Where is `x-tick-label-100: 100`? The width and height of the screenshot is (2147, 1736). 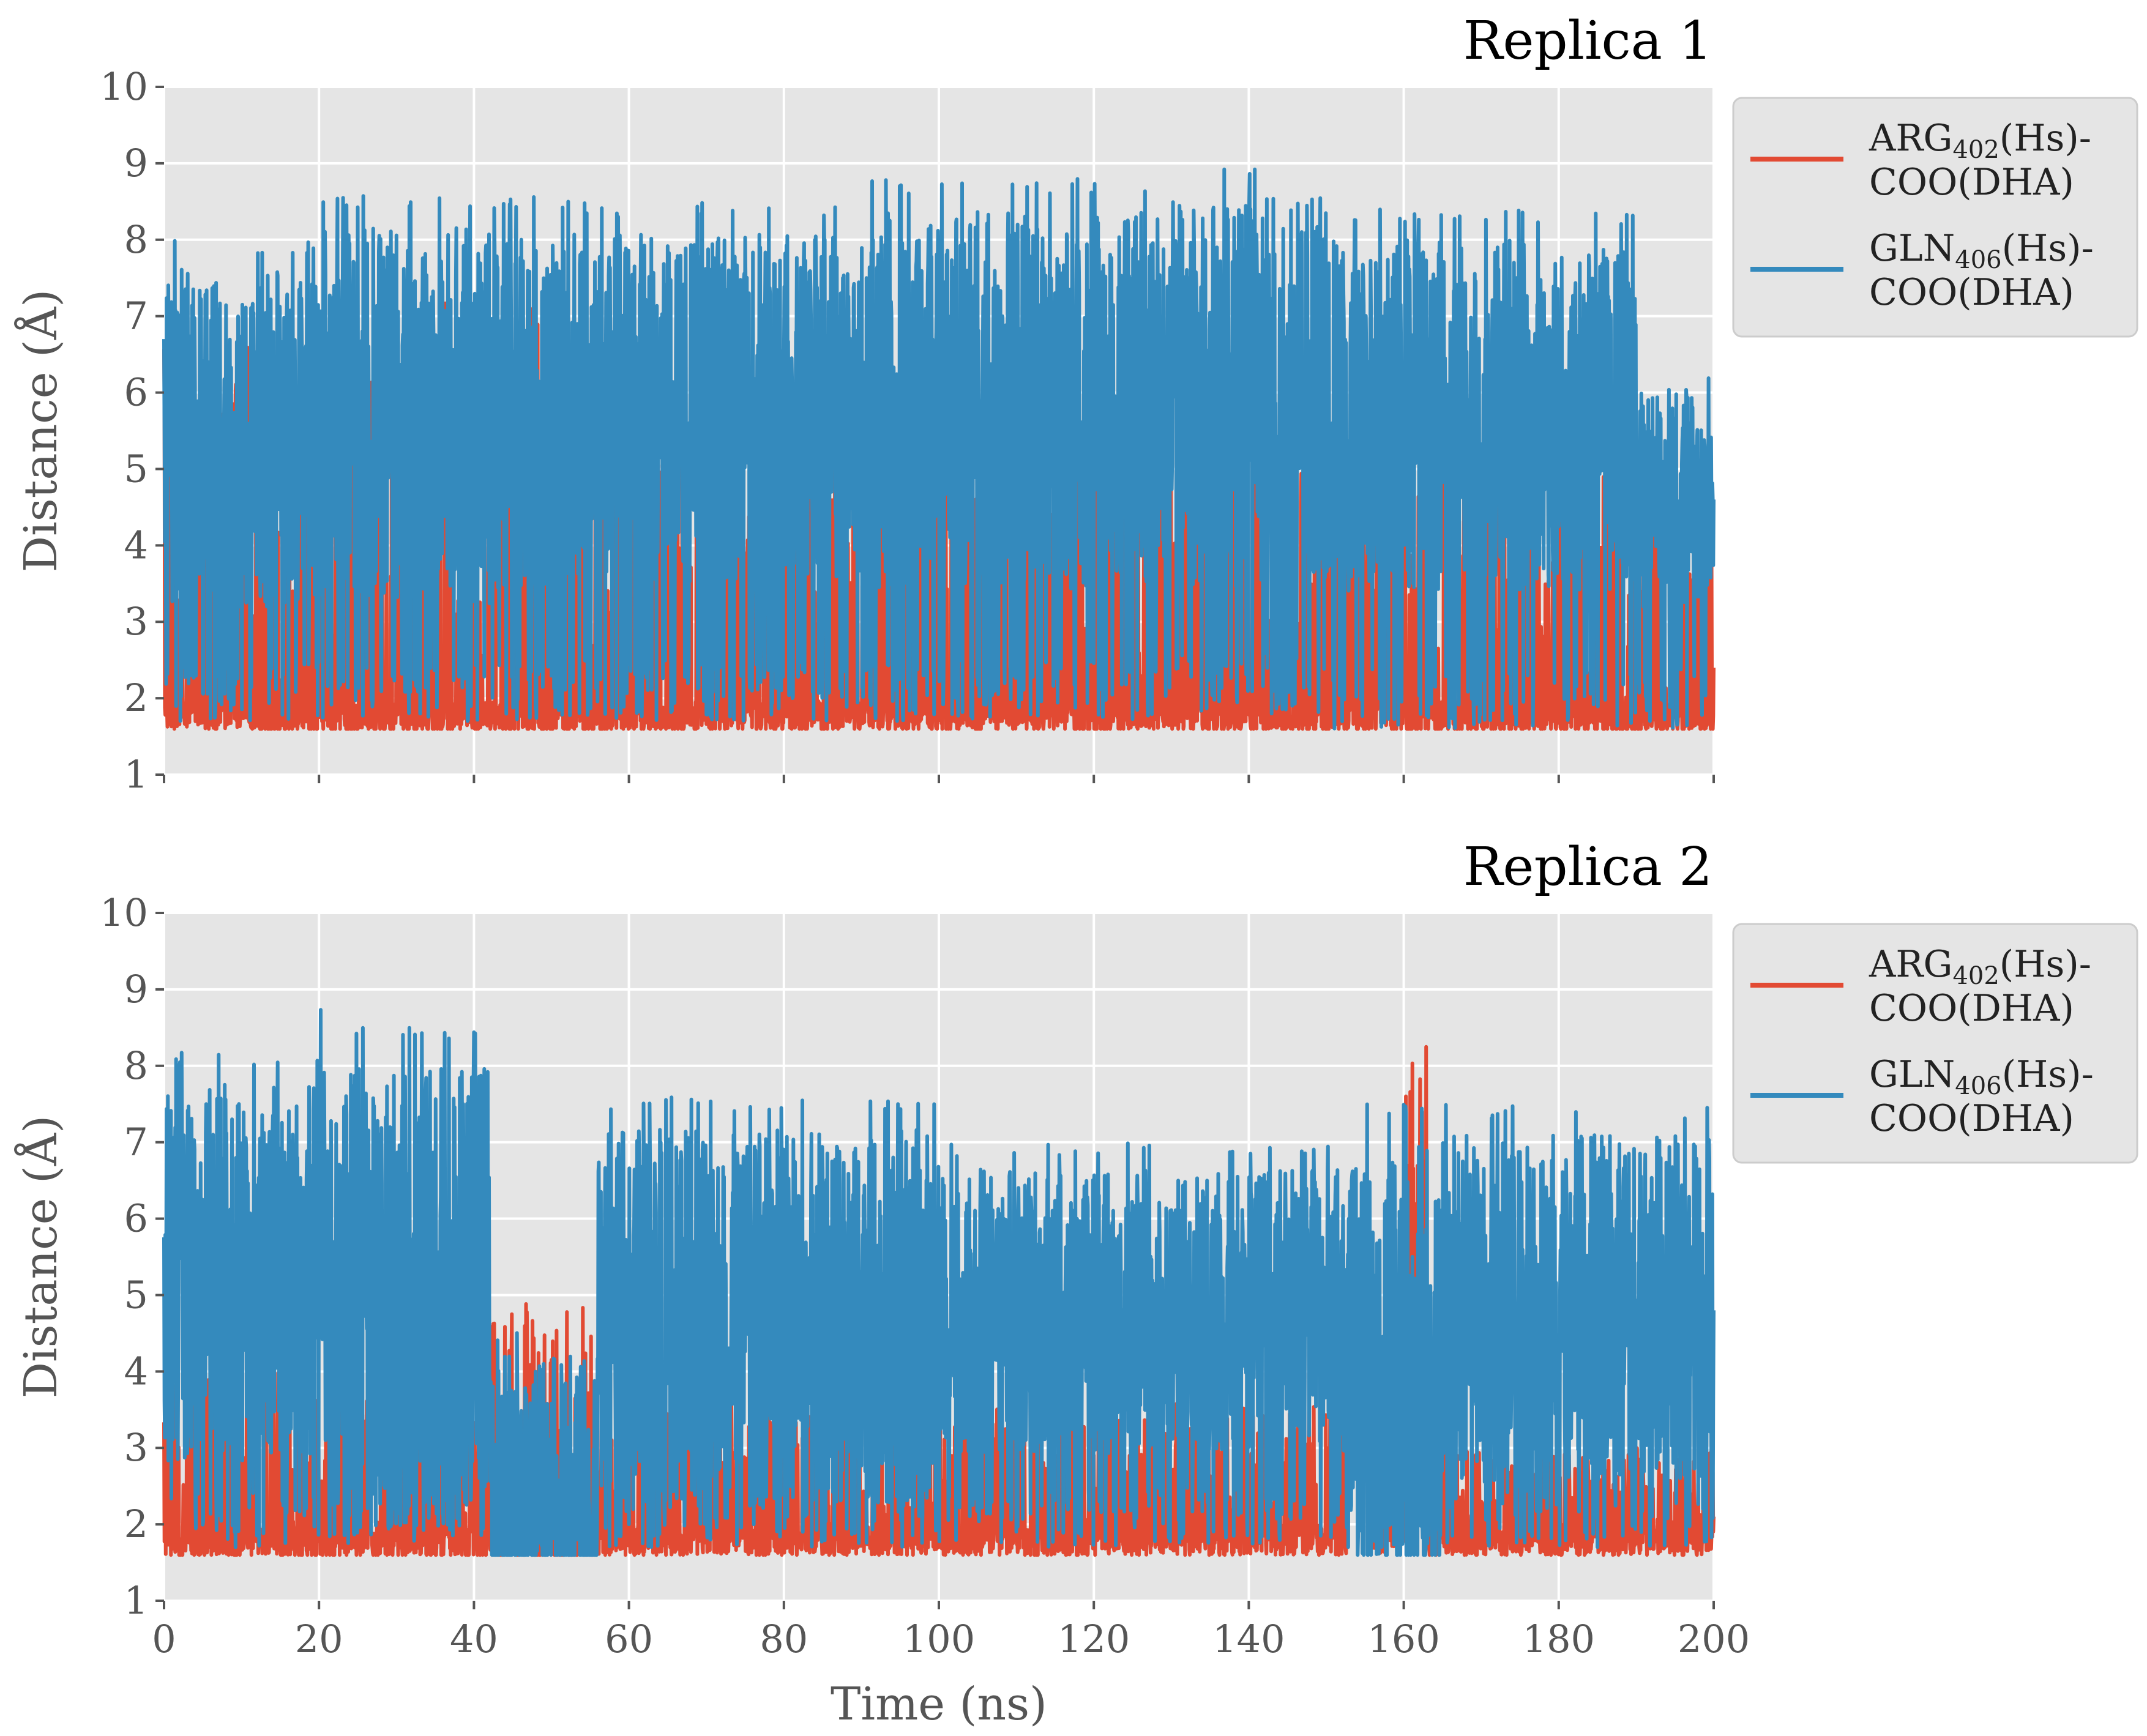 x-tick-label-100: 100 is located at coordinates (939, 1639).